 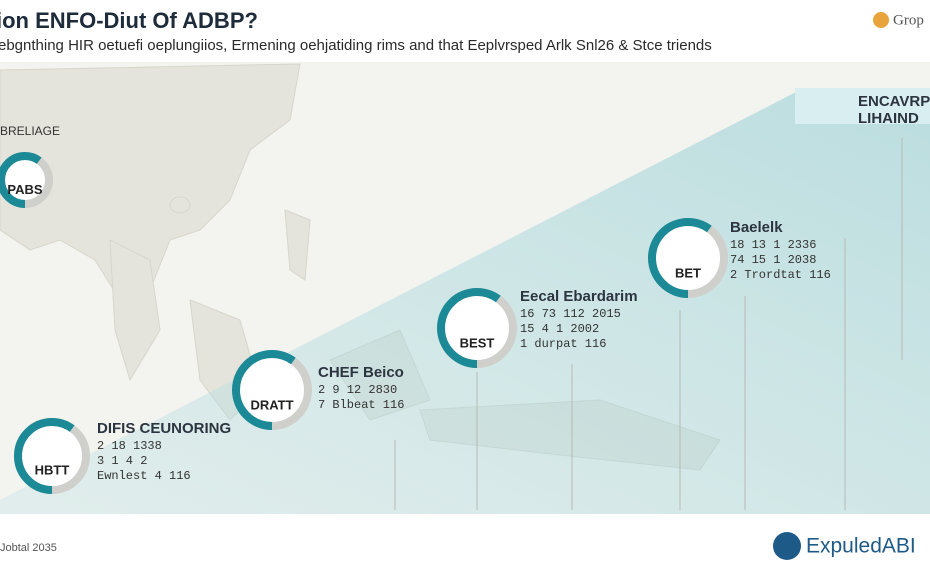 What do you see at coordinates (787, 546) in the screenshot?
I see `brand-icon` at bounding box center [787, 546].